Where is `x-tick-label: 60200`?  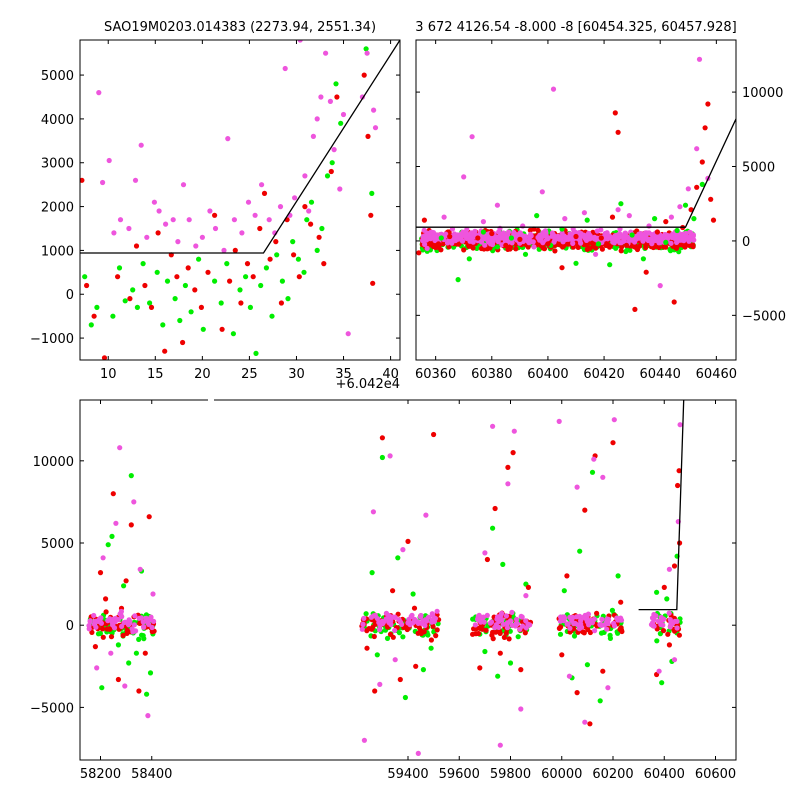
x-tick-label: 60200 is located at coordinates (612, 774).